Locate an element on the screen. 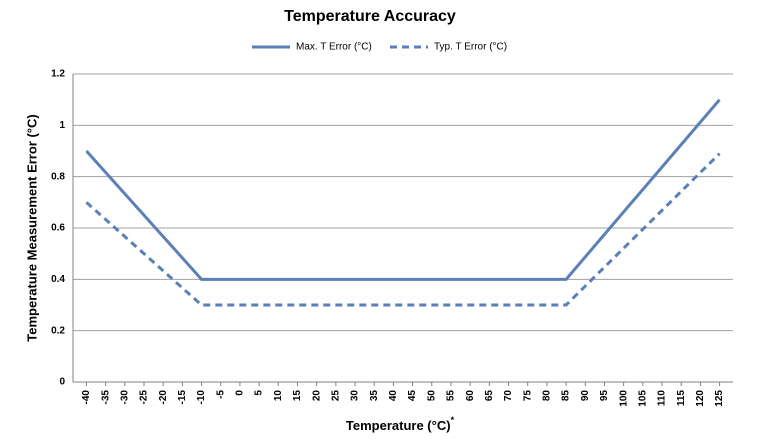 This screenshot has height=444, width=763. x-tick-label: 100 is located at coordinates (623, 398).